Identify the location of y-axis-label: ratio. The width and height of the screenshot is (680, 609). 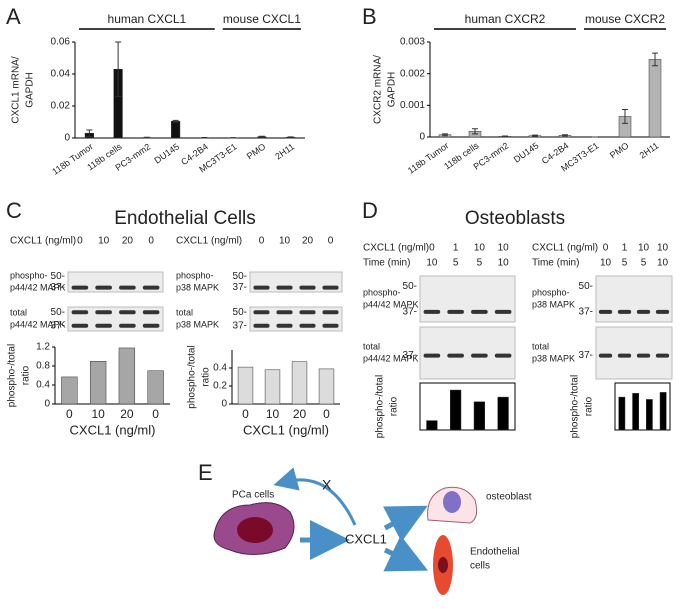
(589, 406).